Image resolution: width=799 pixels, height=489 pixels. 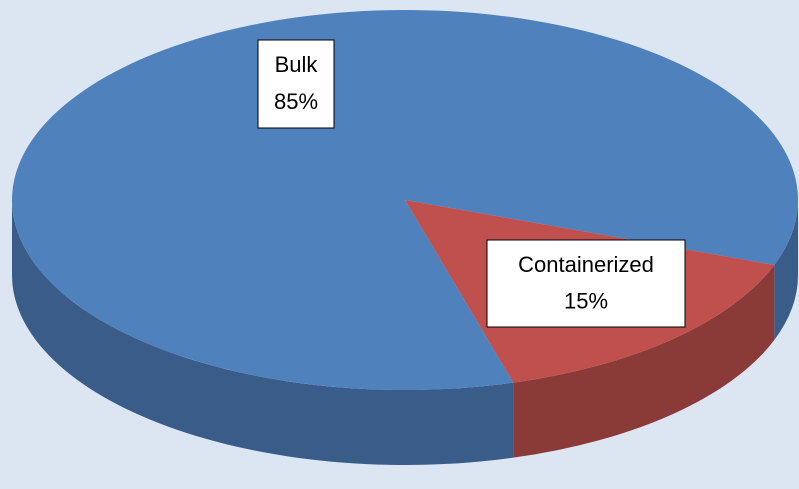 I want to click on category-label: Bulk, so click(x=297, y=64).